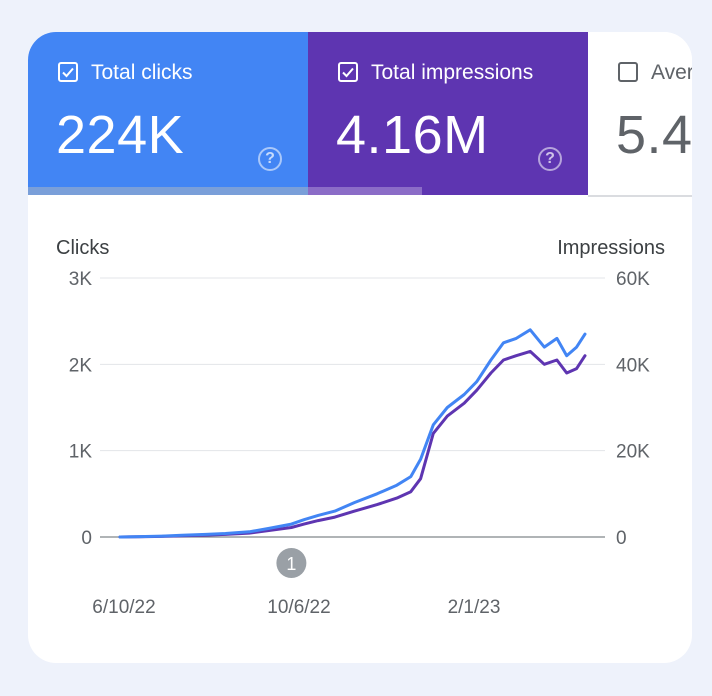  What do you see at coordinates (83, 248) in the screenshot?
I see `left-axis-title: Clicks` at bounding box center [83, 248].